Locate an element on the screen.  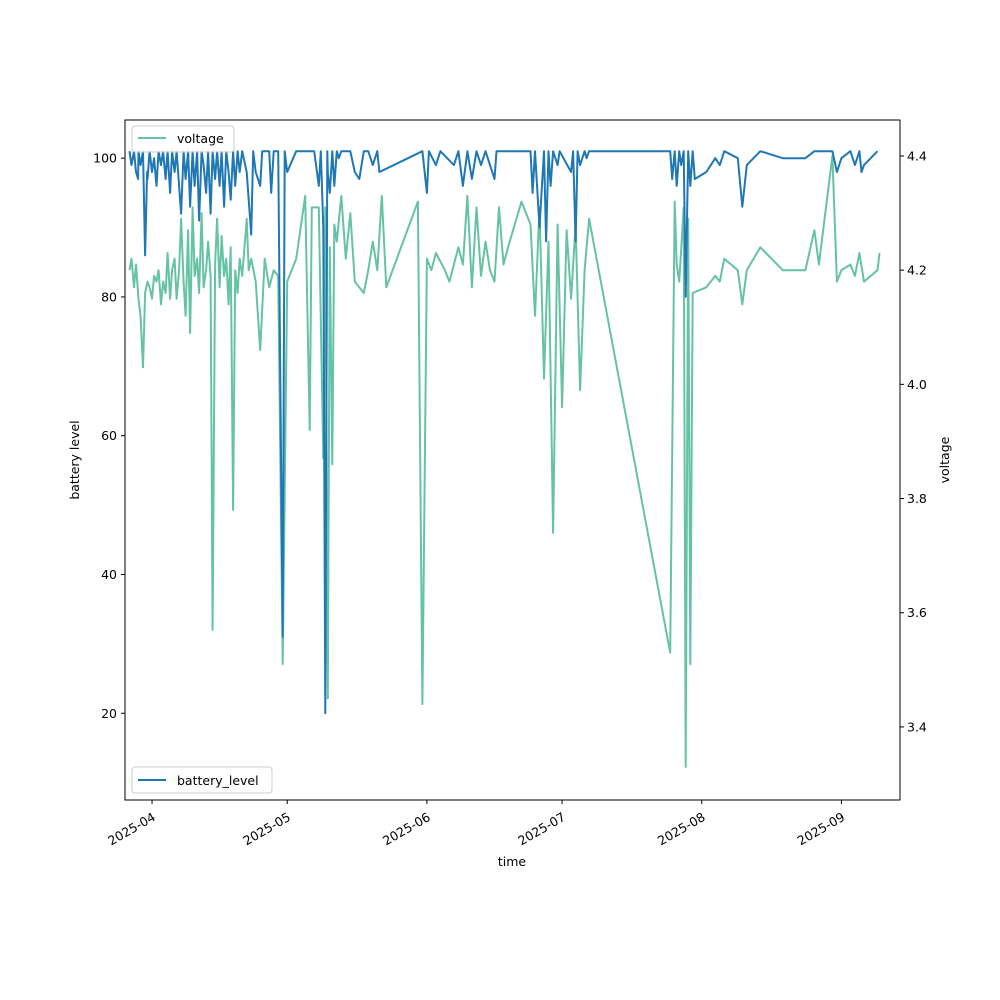
legend-battery-level: battery_level is located at coordinates (202, 780).